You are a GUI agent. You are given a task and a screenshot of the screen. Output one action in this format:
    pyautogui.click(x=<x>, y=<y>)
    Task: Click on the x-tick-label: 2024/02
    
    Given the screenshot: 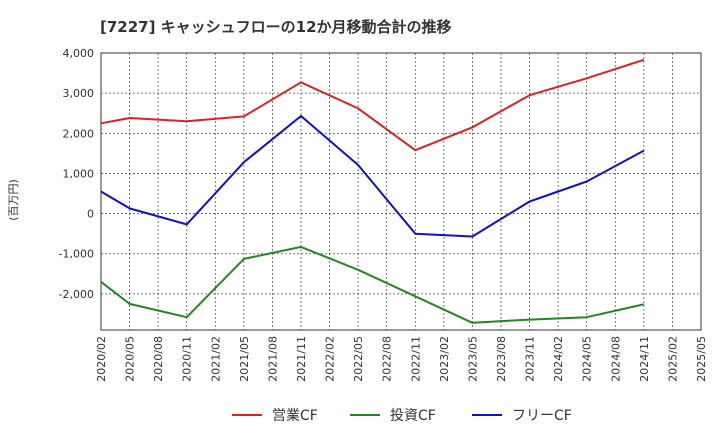 What is the action you would take?
    pyautogui.click(x=558, y=359)
    